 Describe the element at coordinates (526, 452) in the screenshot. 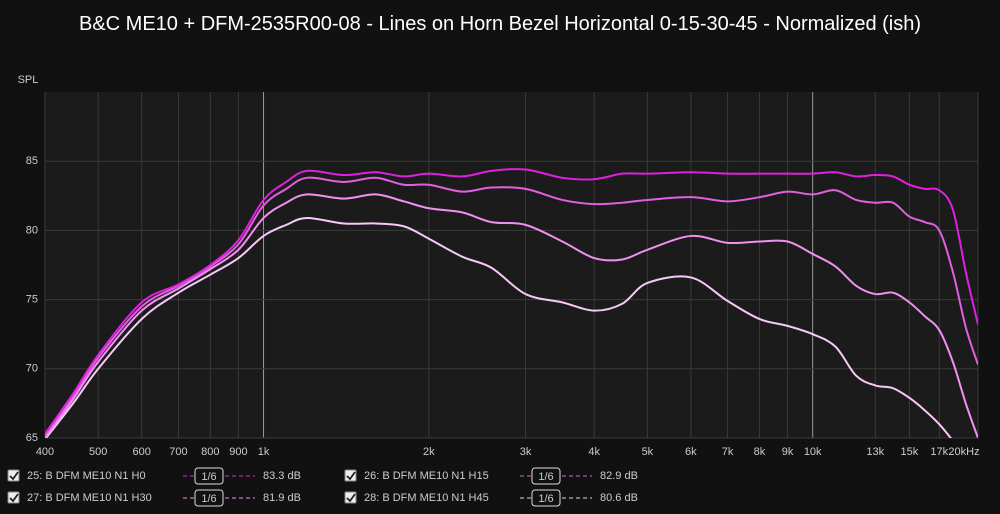

I see `x-tick-label: 3k` at that location.